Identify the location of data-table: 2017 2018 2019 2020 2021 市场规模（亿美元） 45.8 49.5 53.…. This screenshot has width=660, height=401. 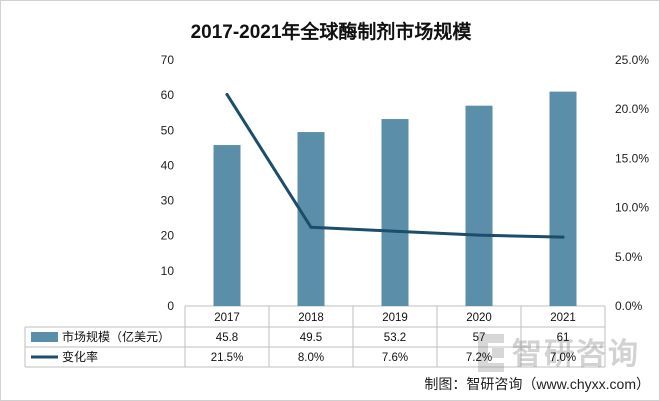
(303, 338).